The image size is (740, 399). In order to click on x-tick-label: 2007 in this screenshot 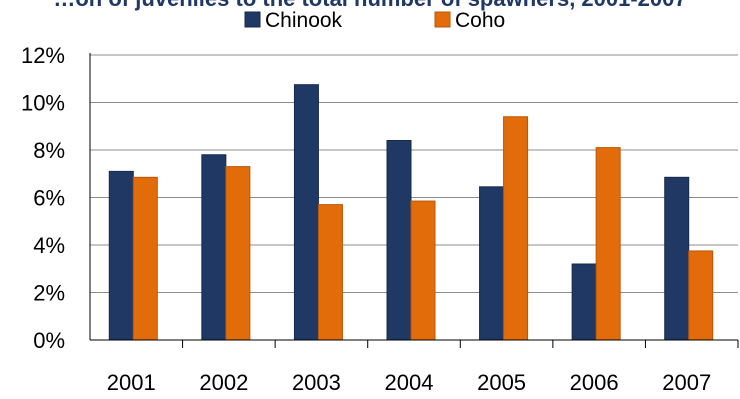, I will do `click(686, 382)`.